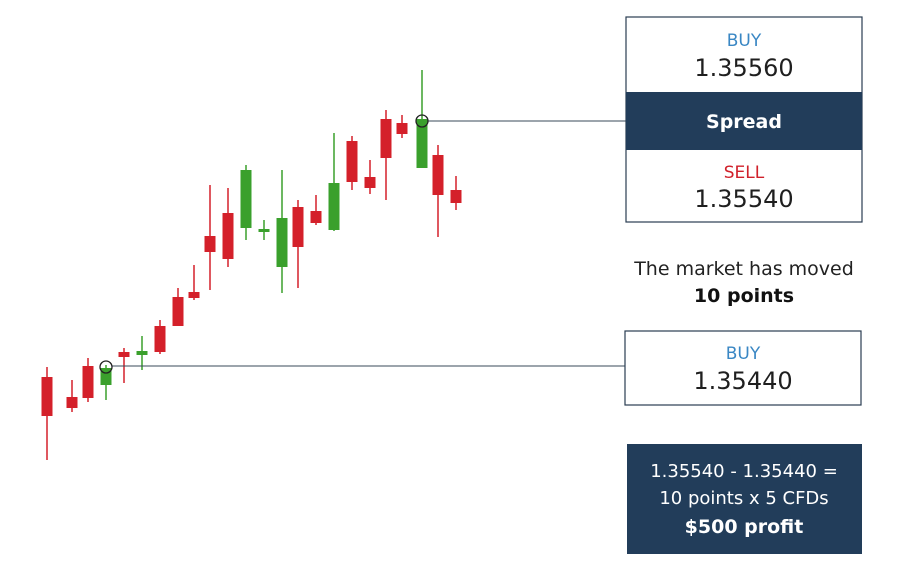  I want to click on quote-box: BUY 1.35560 Spread SELL 1.35540, so click(744, 119).